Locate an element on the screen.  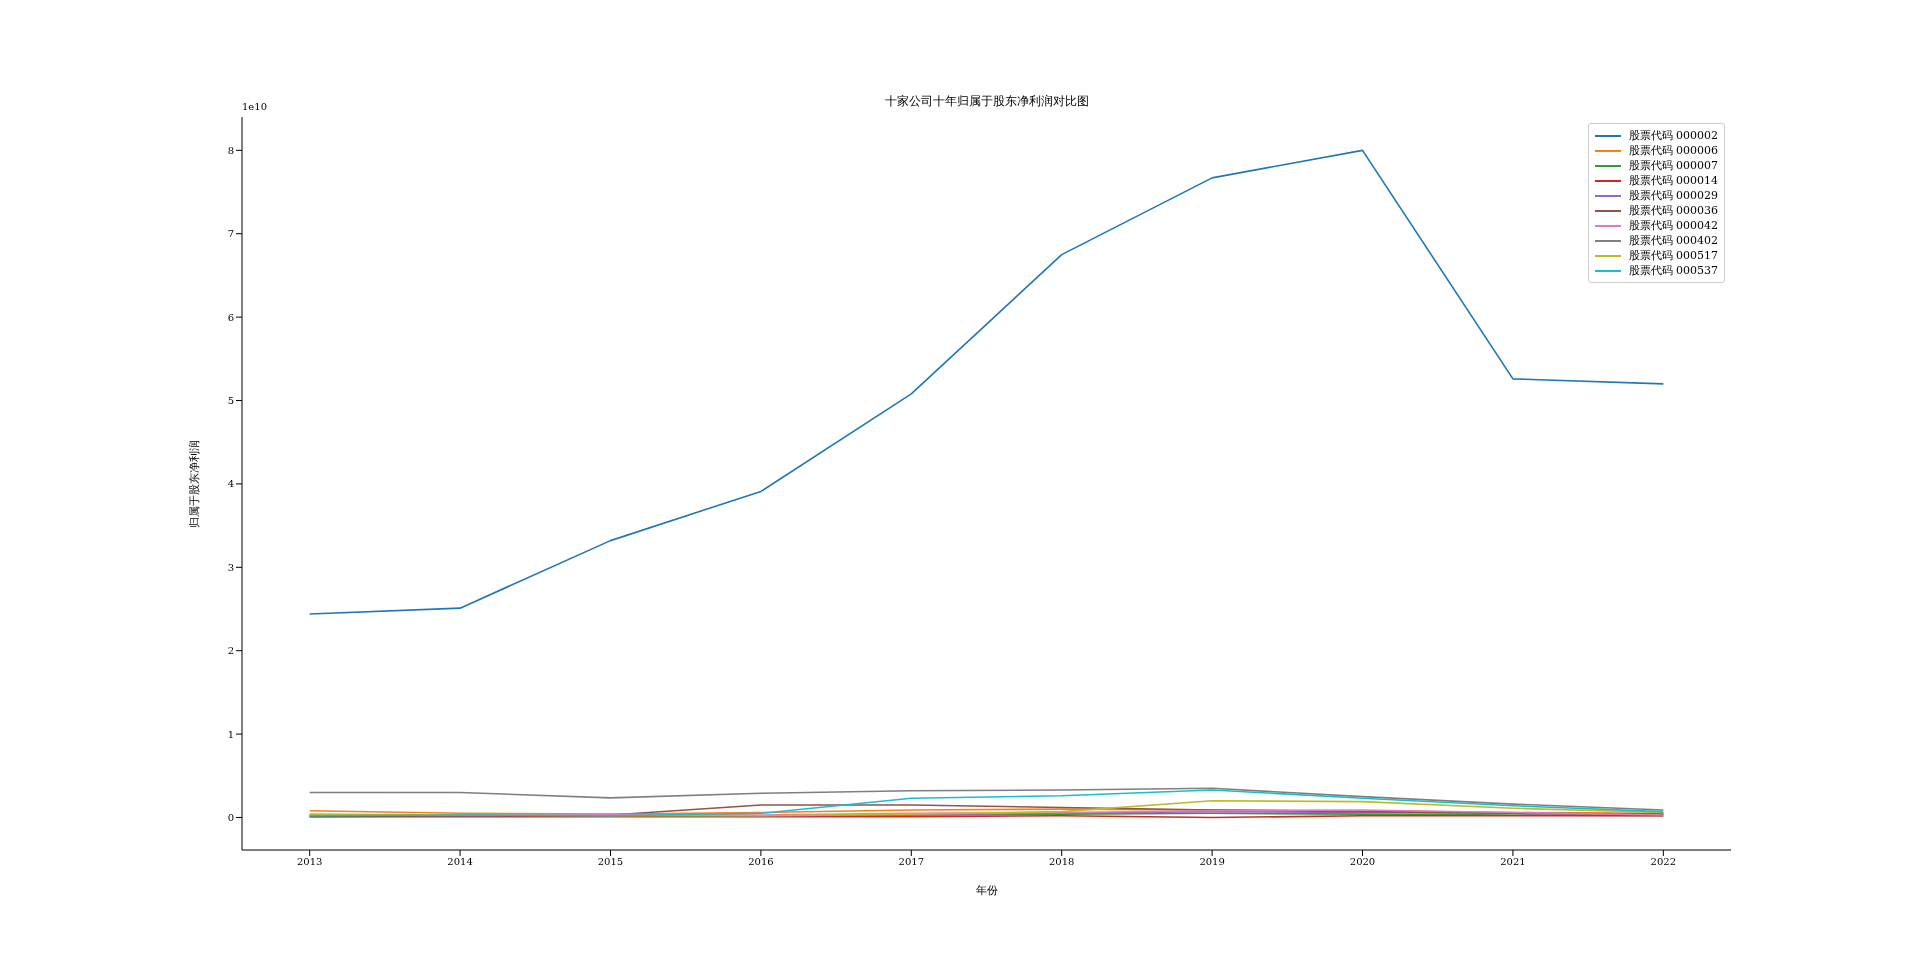
y-tick-label: 8 is located at coordinates (230, 150).